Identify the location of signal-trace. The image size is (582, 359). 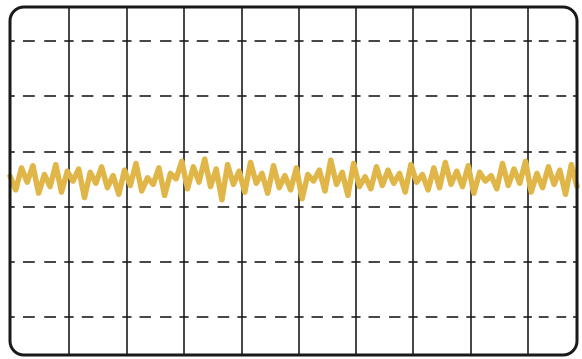
(293, 179).